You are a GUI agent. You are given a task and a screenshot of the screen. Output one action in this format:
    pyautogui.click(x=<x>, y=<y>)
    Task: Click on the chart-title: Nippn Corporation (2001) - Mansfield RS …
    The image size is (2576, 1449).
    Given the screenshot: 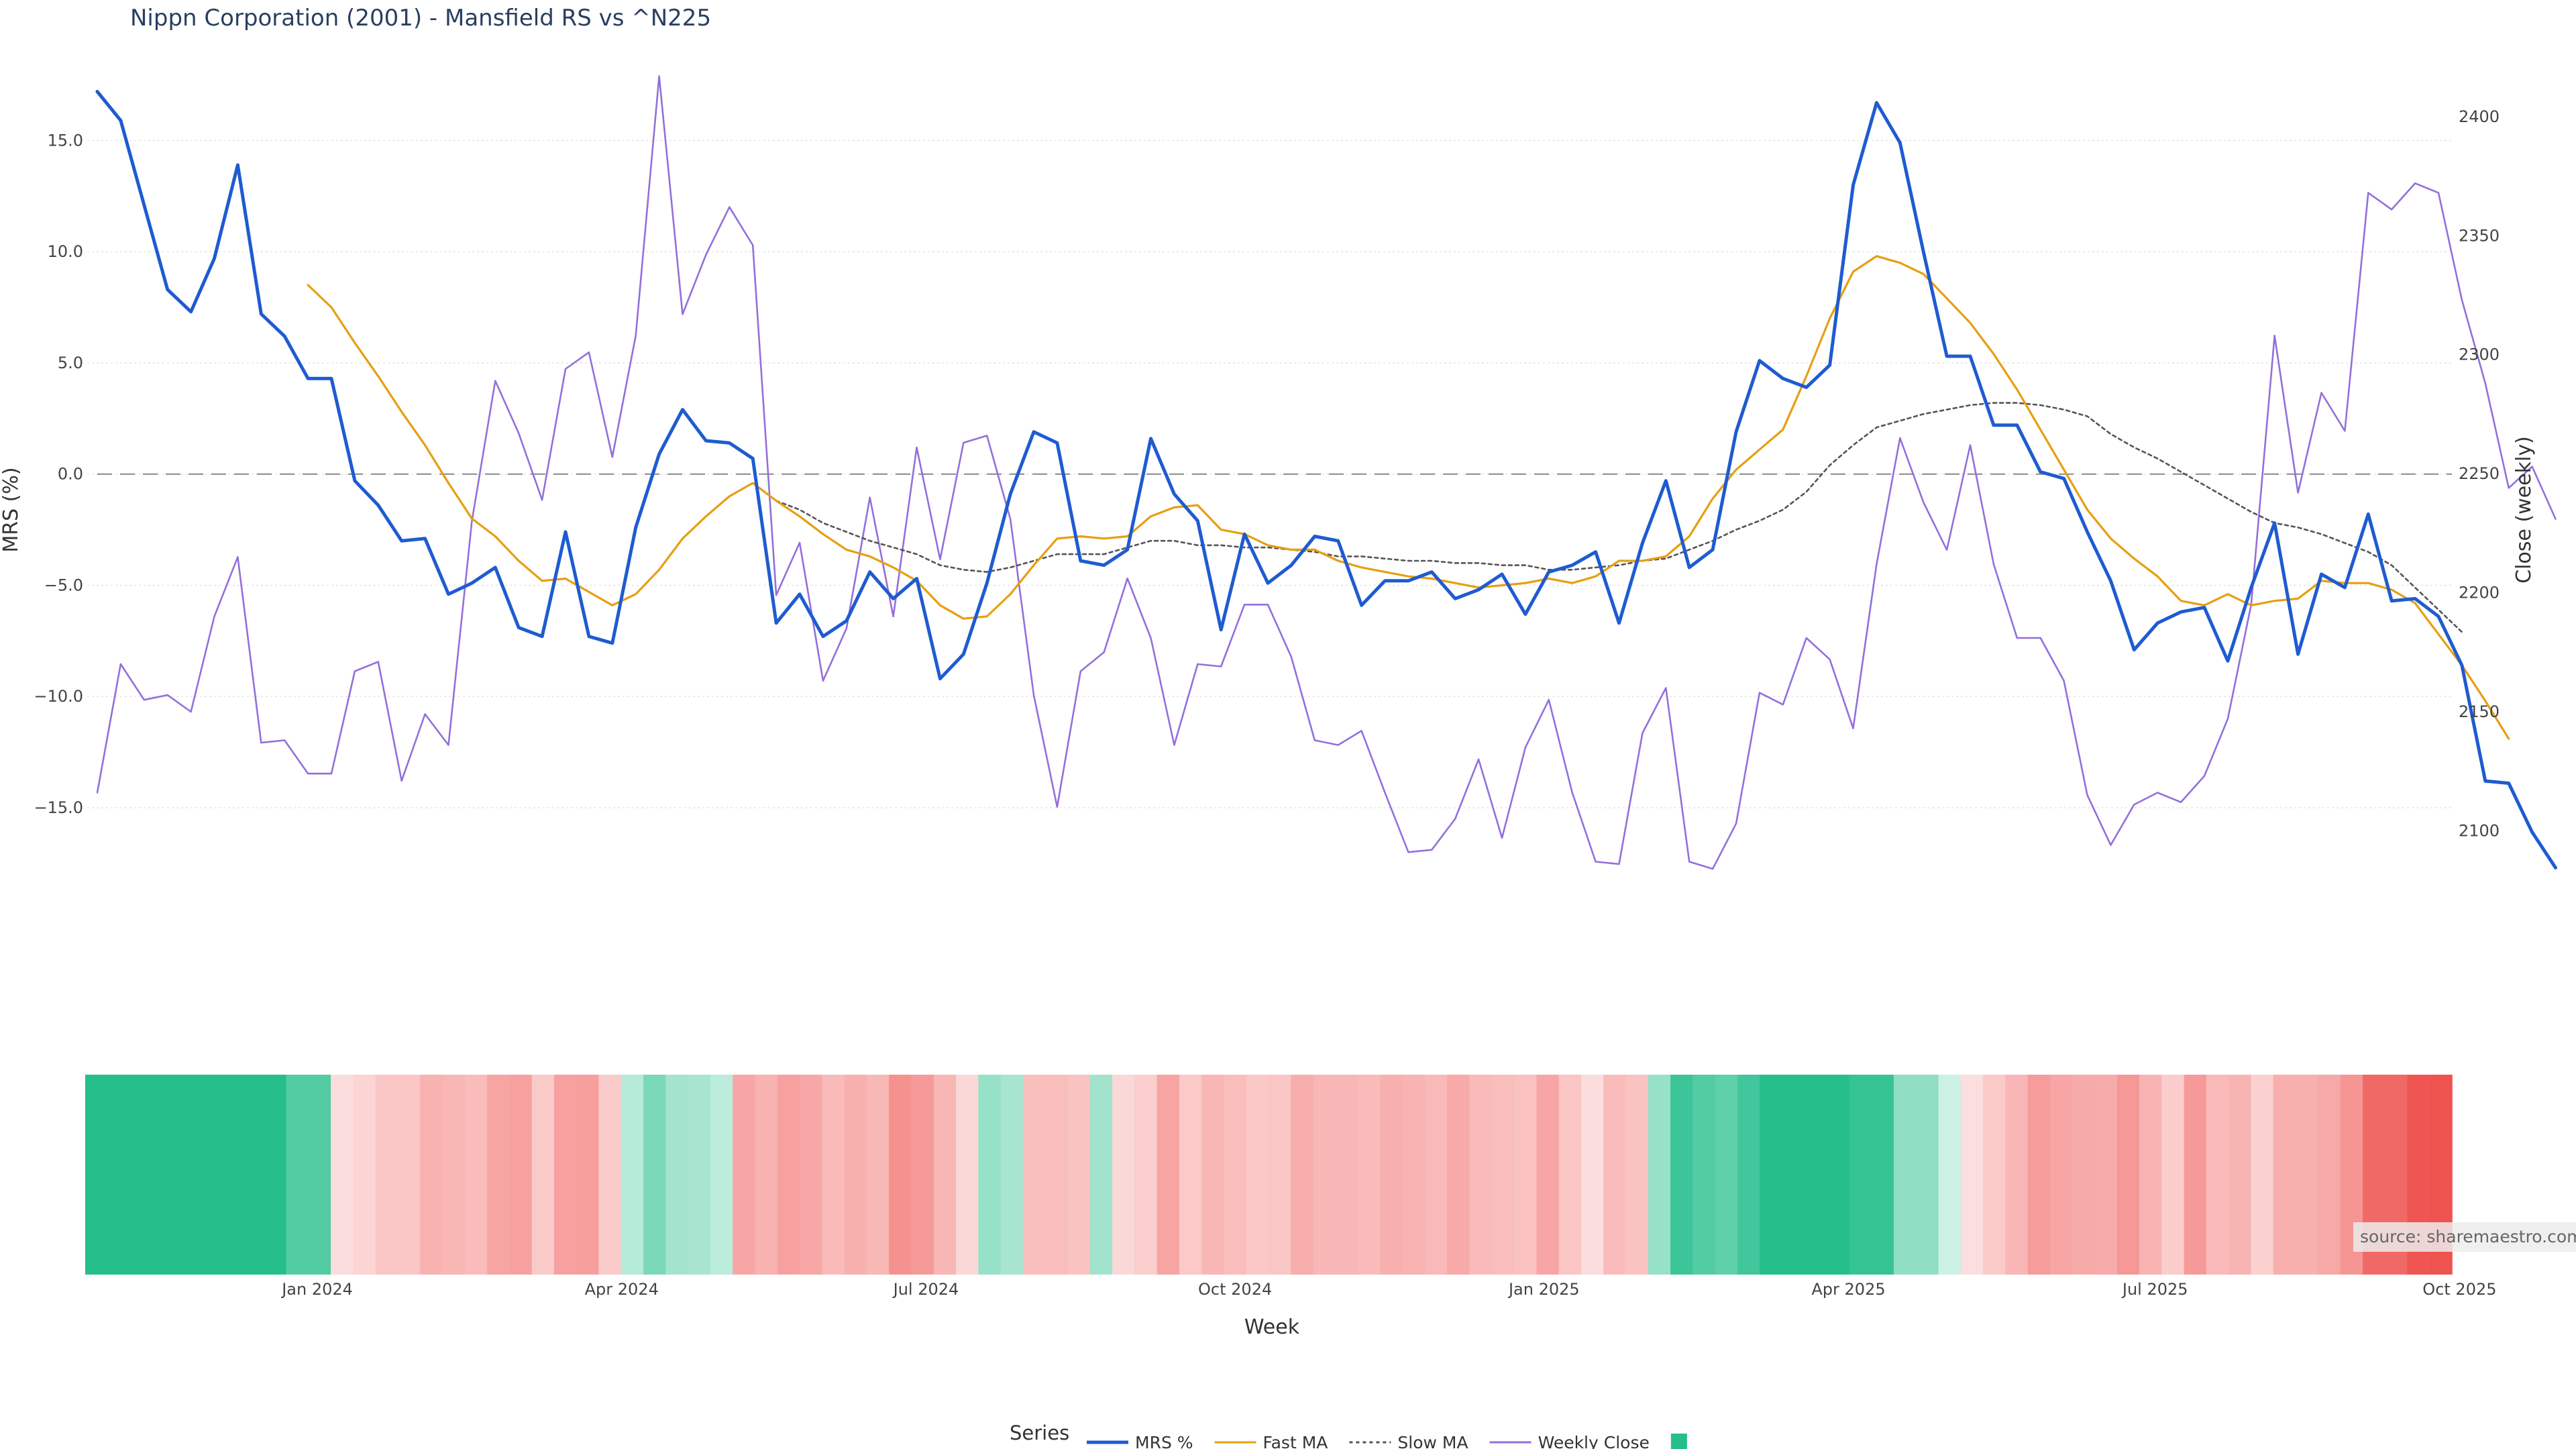 What is the action you would take?
    pyautogui.click(x=420, y=18)
    